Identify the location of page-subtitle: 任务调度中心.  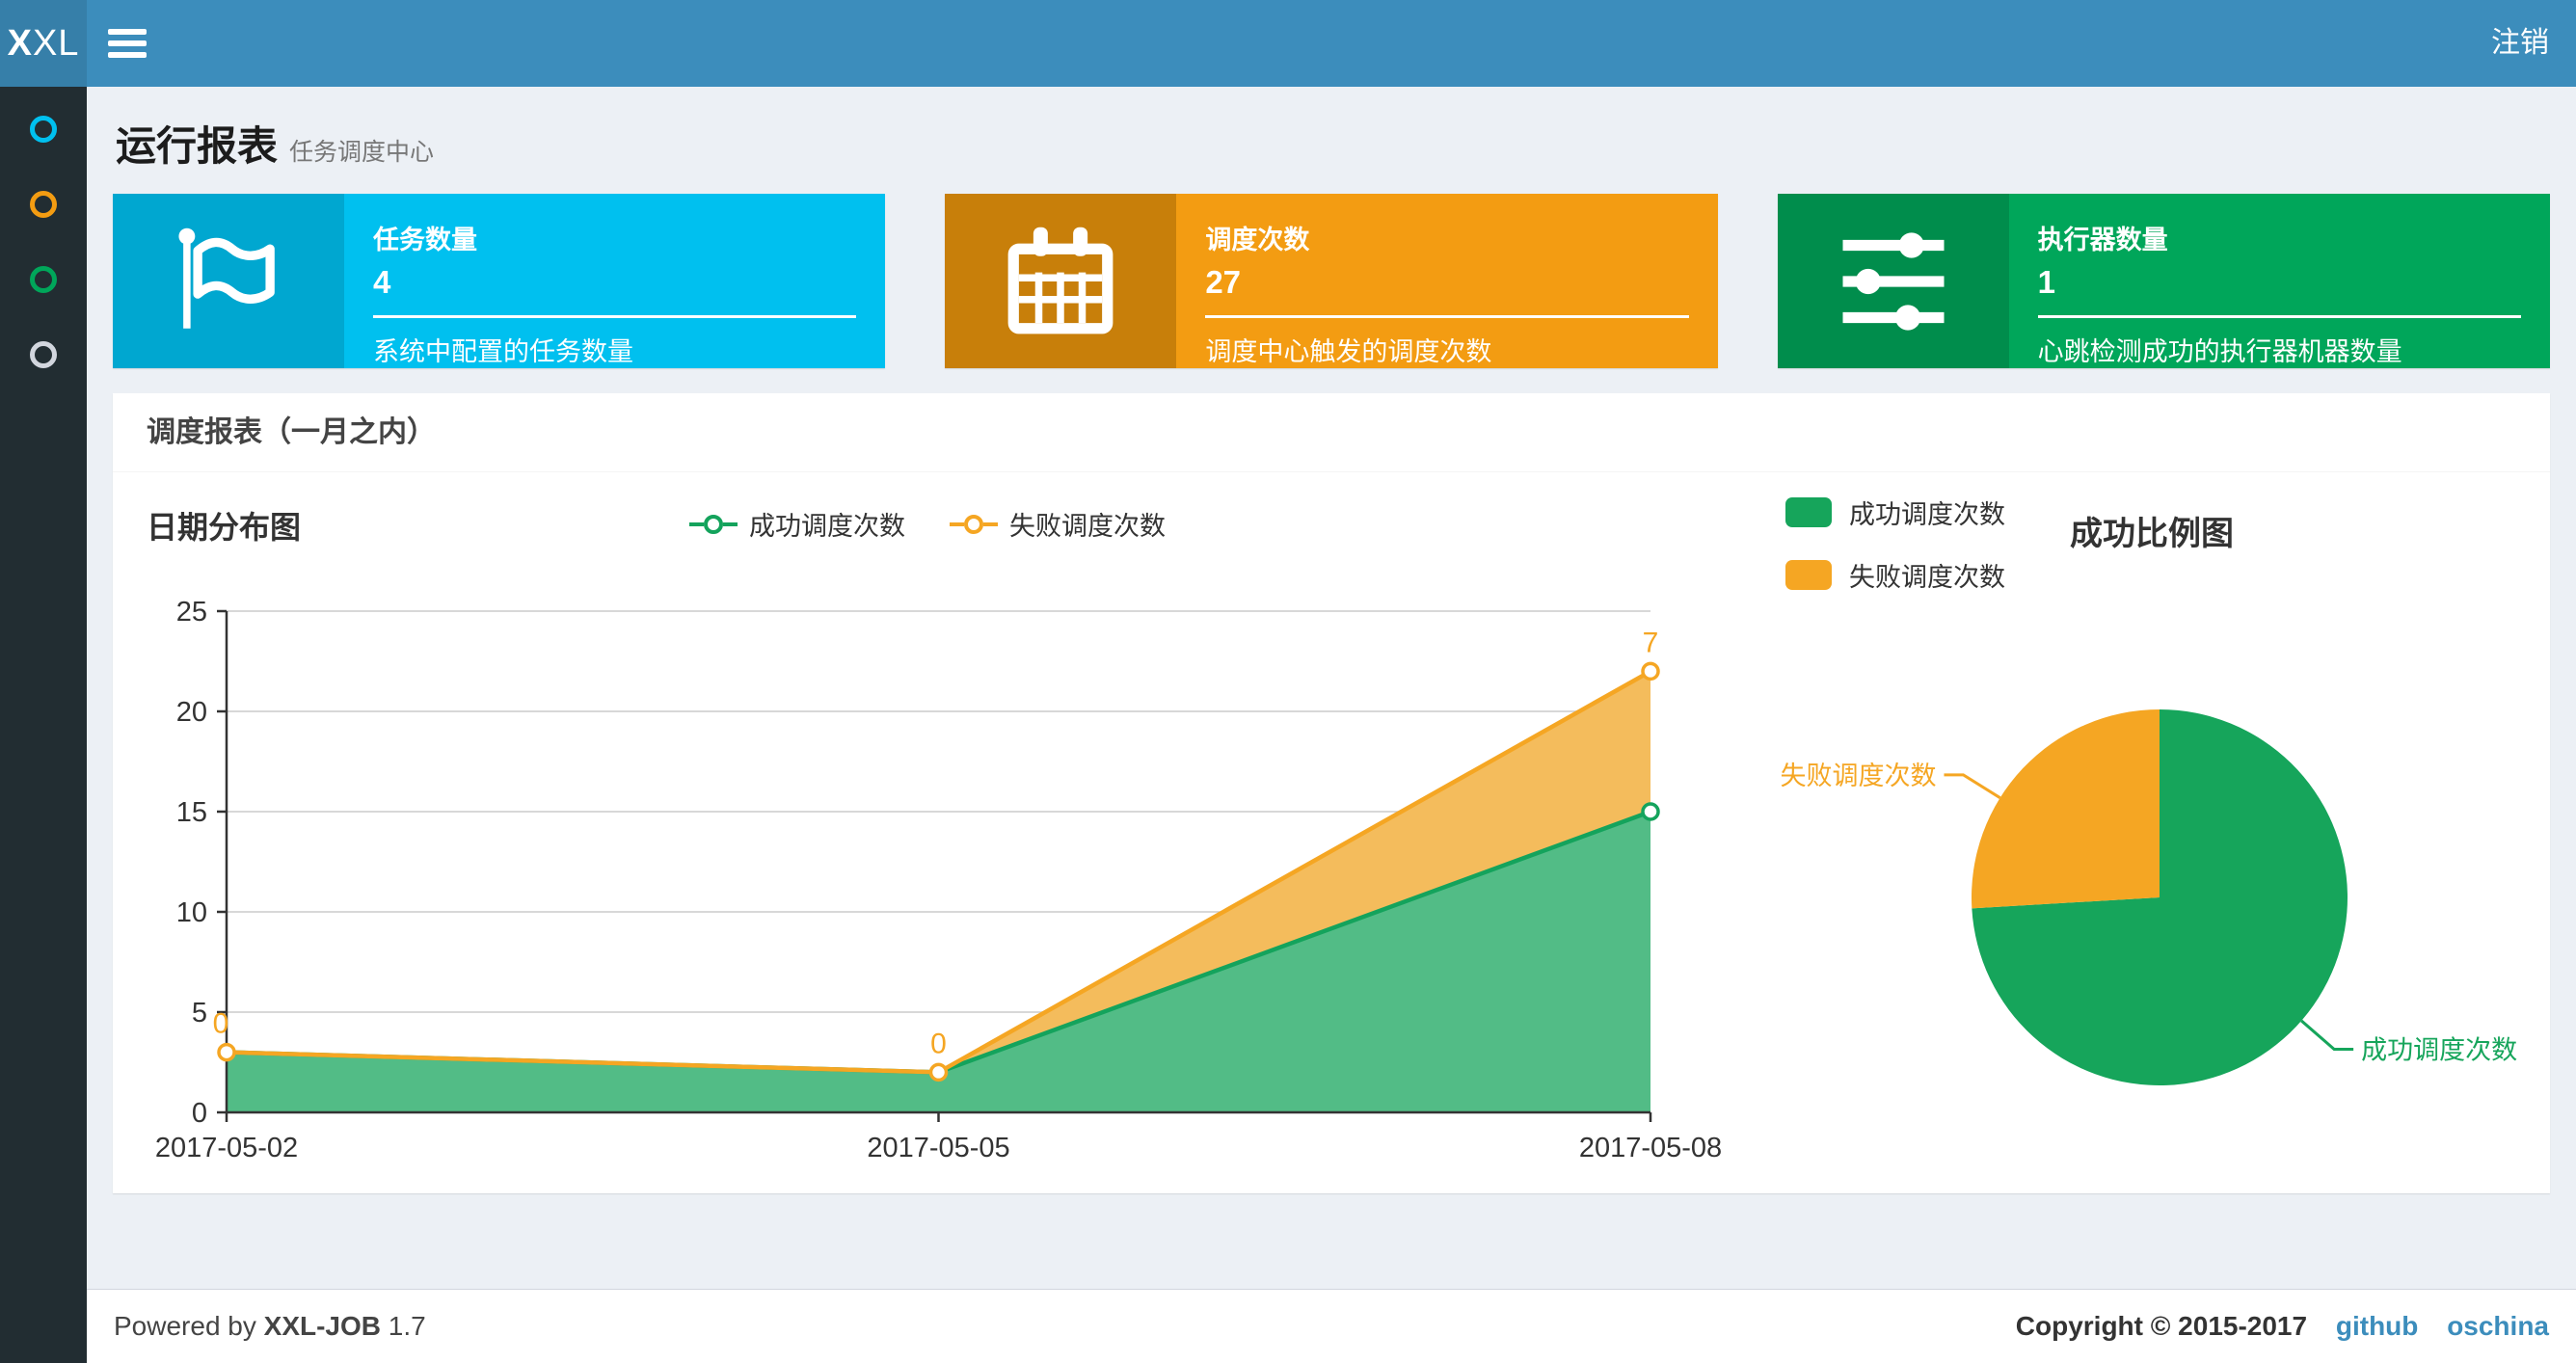
(362, 152).